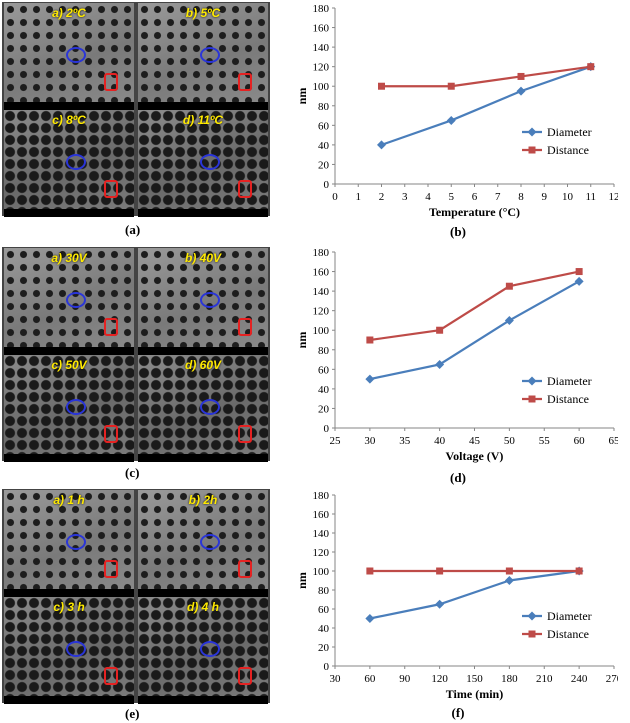  I want to click on x-tick-label: 2, so click(382, 197).